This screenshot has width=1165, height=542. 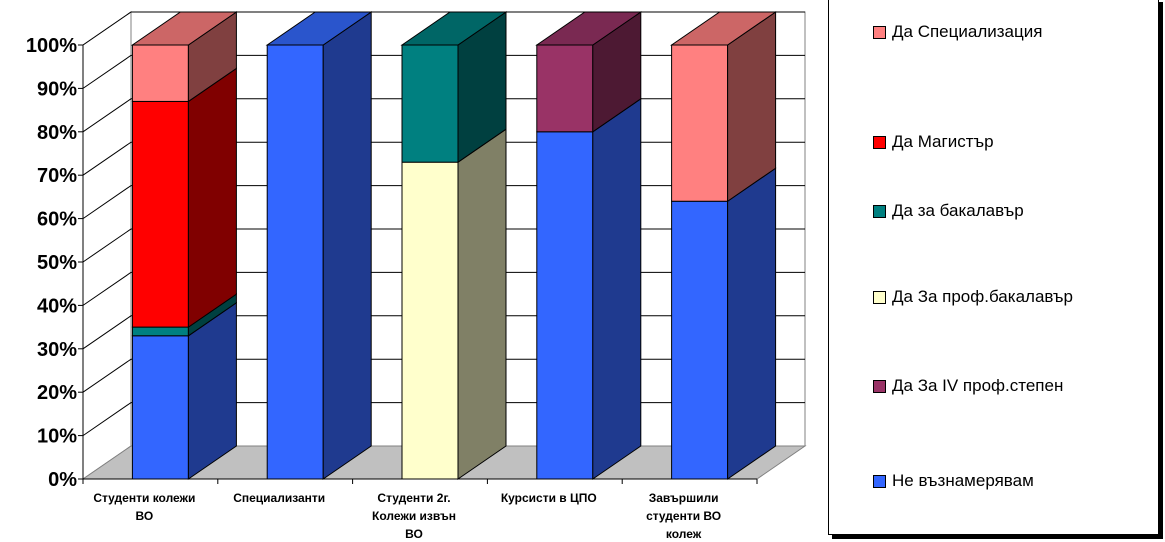 What do you see at coordinates (347, 245) in the screenshot?
I see `bar-1-0-side` at bounding box center [347, 245].